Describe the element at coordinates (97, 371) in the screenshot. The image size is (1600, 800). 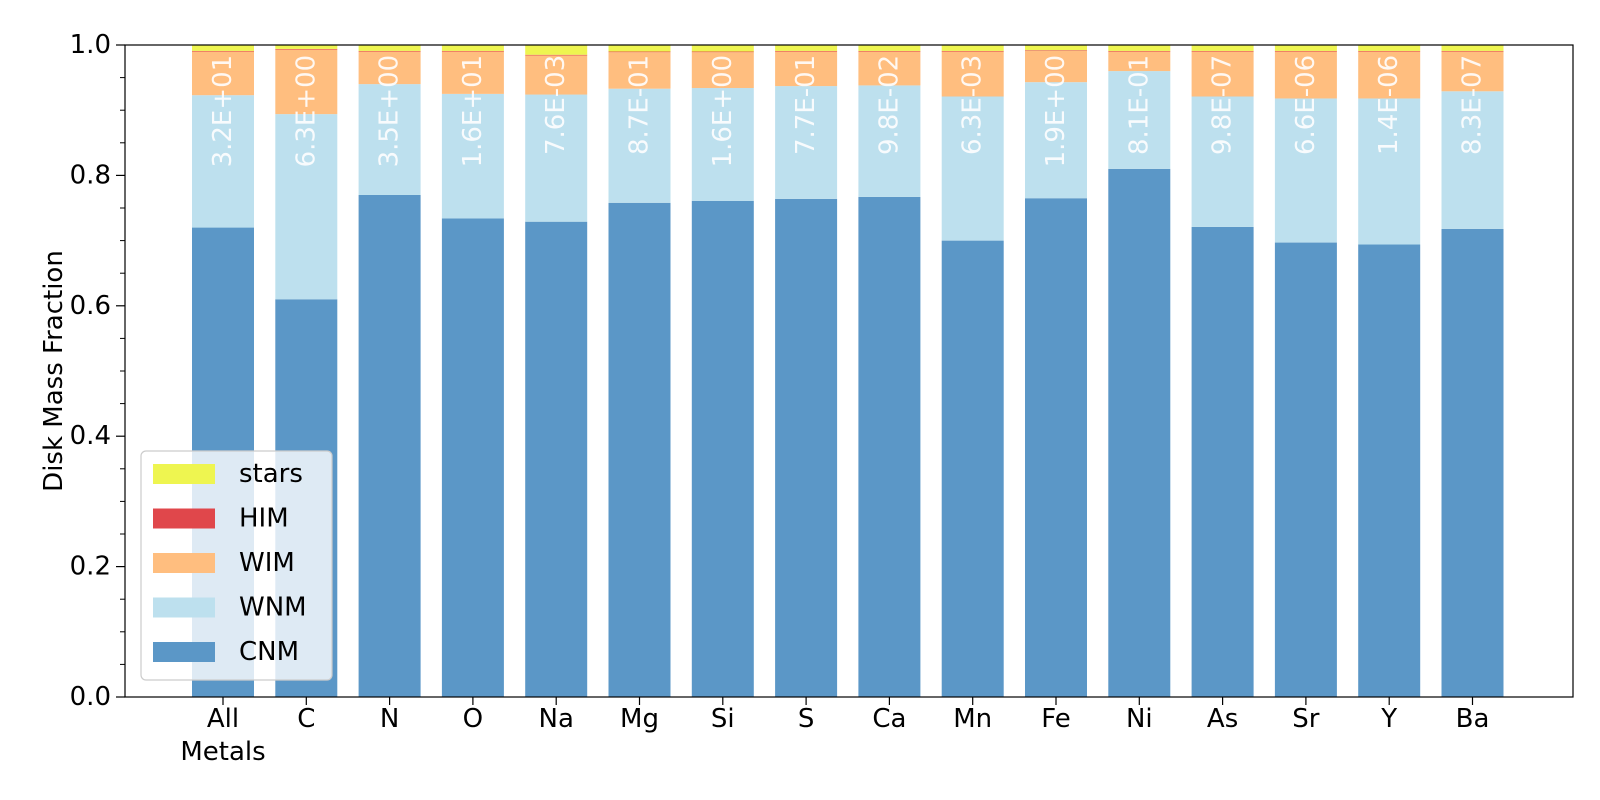
I see `y-axis: 0.0 0.2 0.4 0.6 0.8 1.0` at that location.